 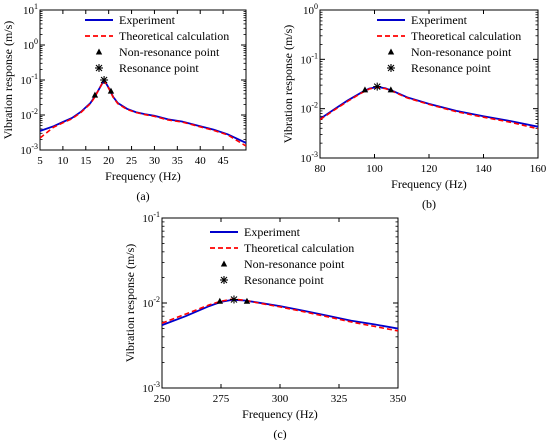 What do you see at coordinates (280, 399) in the screenshot?
I see `x-tick-label: 300` at bounding box center [280, 399].